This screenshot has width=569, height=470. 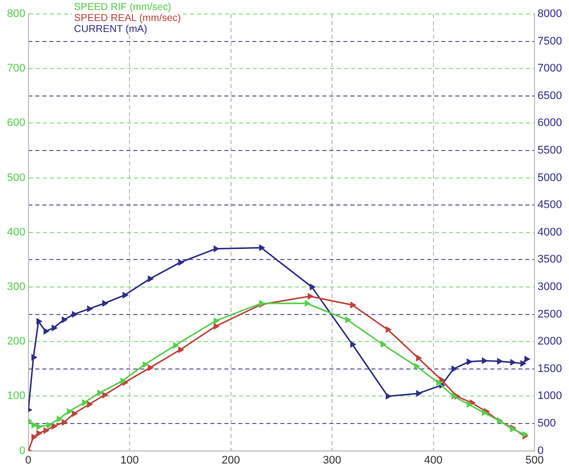 I want to click on x-tick-label: 500, so click(x=534, y=460).